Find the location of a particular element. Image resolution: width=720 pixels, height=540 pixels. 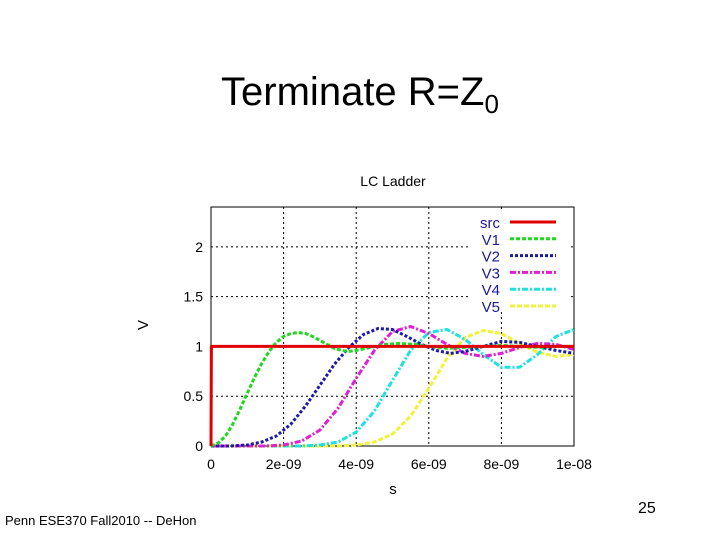

y-tick-label: 1 is located at coordinates (199, 346).